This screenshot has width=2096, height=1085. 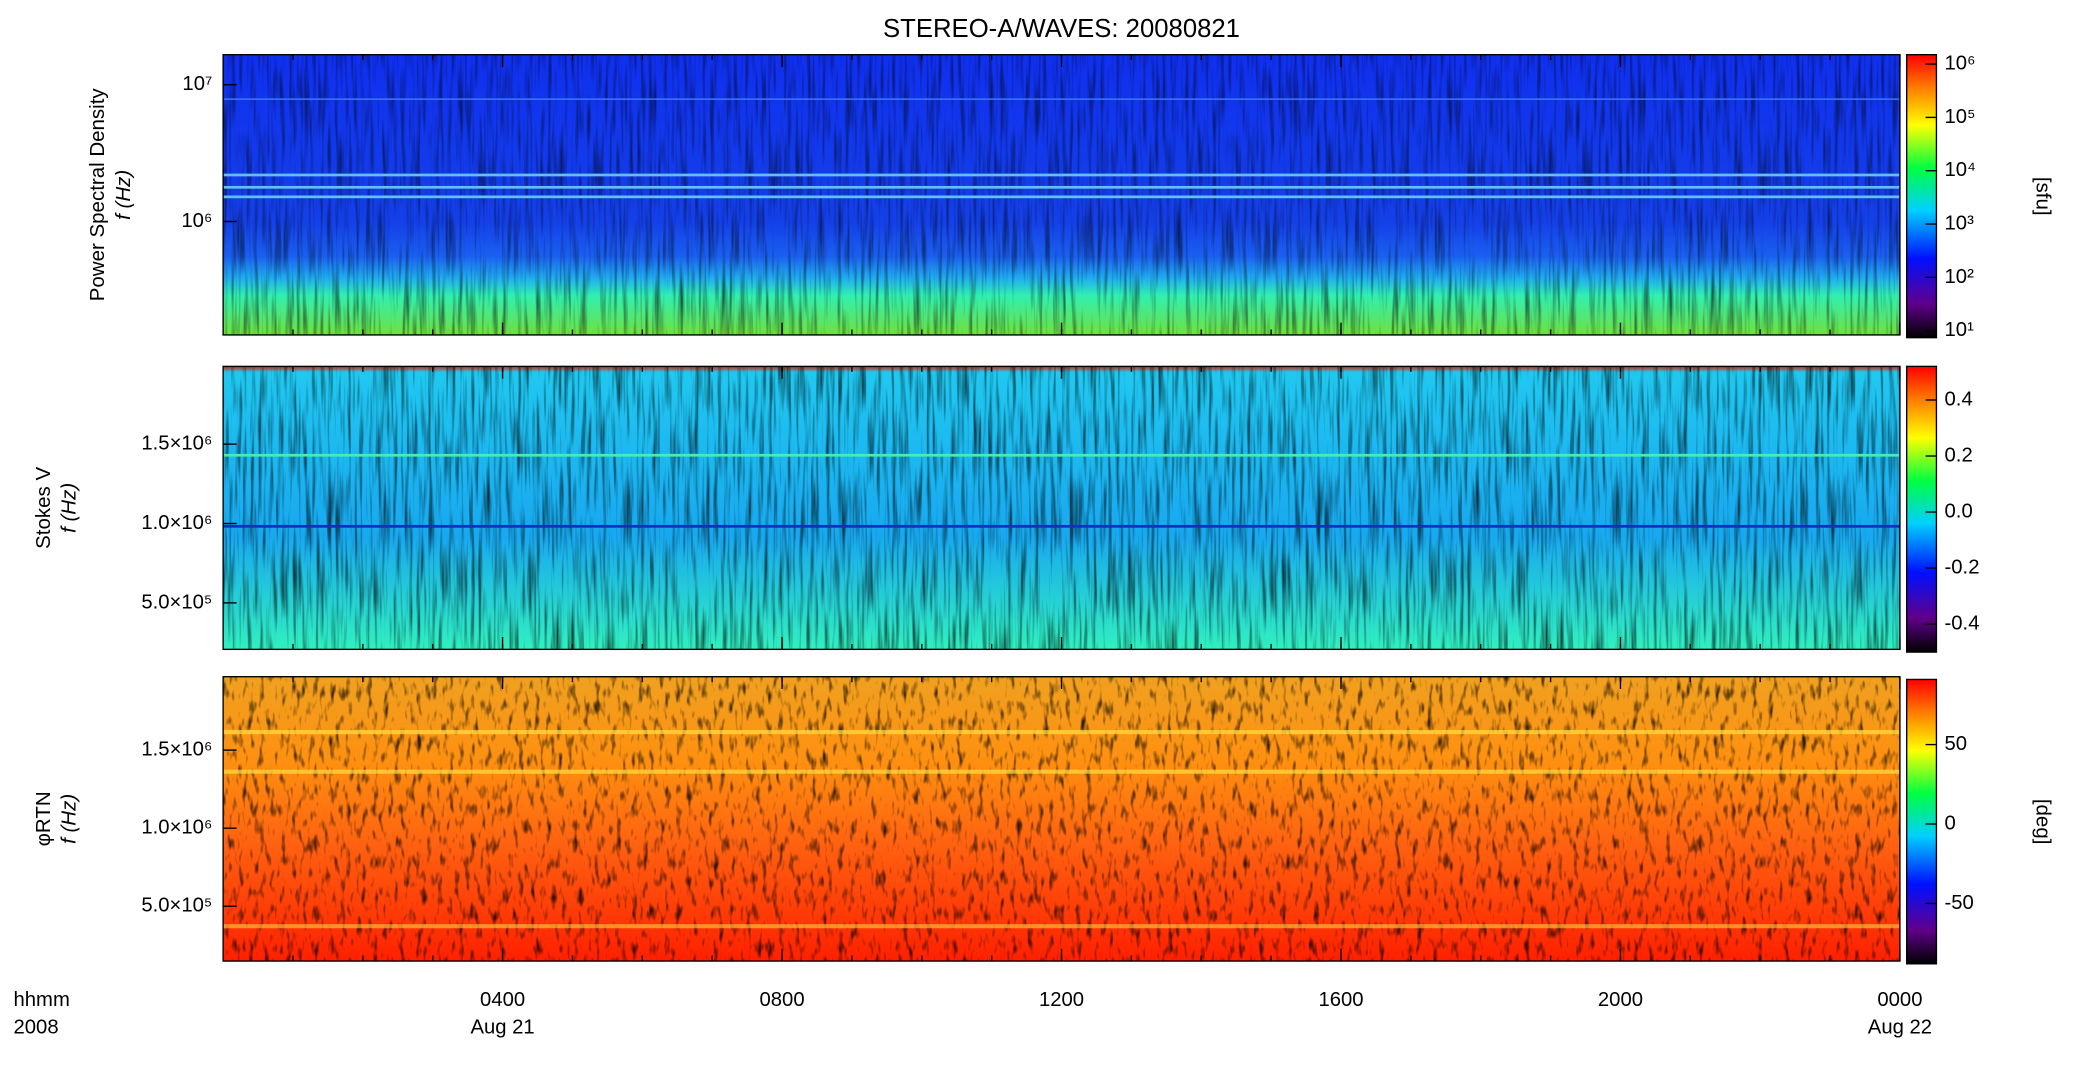 I want to click on x-tick-label: 1200, so click(x=1061, y=1000).